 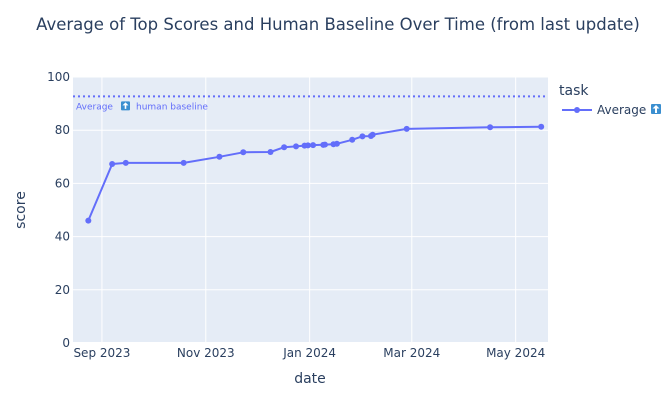 What do you see at coordinates (62, 237) in the screenshot?
I see `y-tick-label: 40` at bounding box center [62, 237].